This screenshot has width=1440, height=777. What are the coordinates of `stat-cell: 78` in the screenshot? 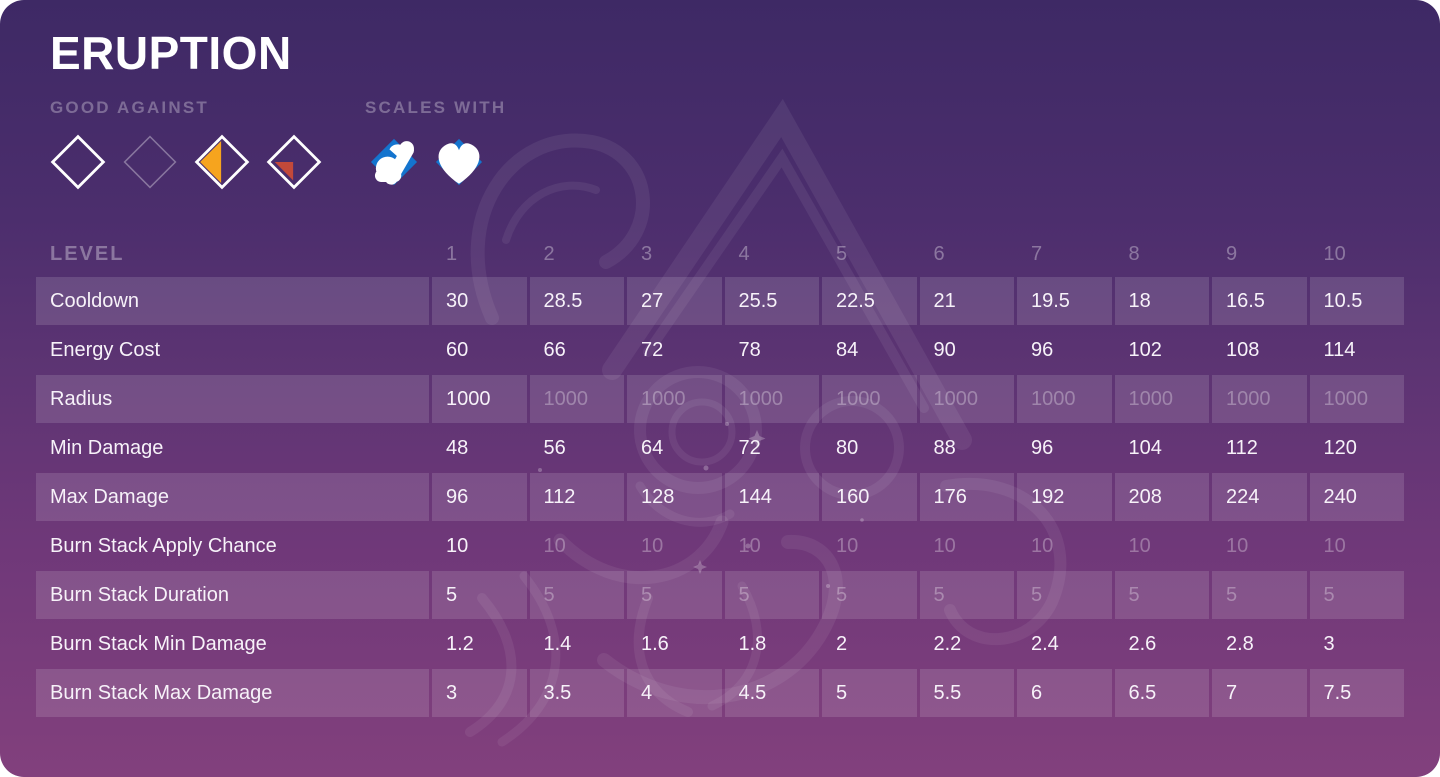 It's located at (749, 349).